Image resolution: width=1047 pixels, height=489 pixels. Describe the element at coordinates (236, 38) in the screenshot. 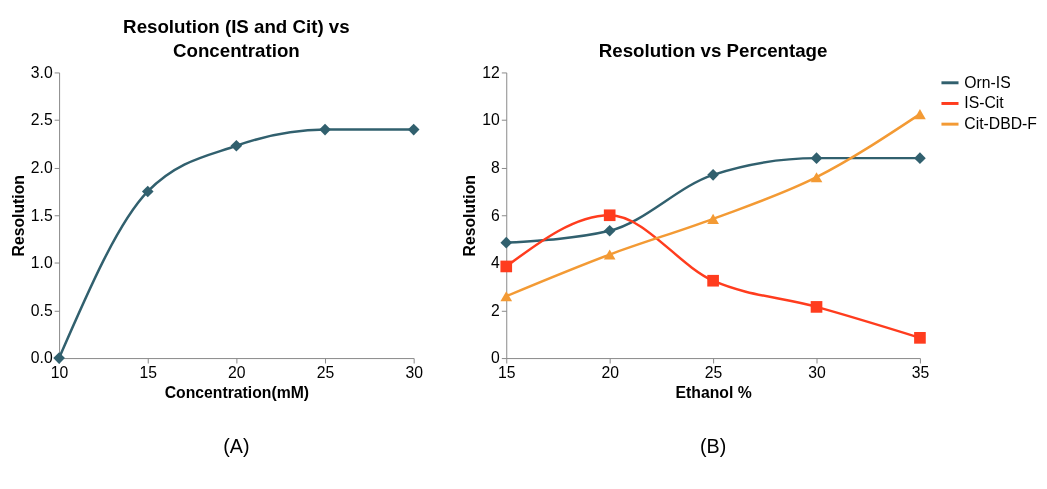

I see `chart-title: Resolution (IS and Cit) vs Concentration` at that location.